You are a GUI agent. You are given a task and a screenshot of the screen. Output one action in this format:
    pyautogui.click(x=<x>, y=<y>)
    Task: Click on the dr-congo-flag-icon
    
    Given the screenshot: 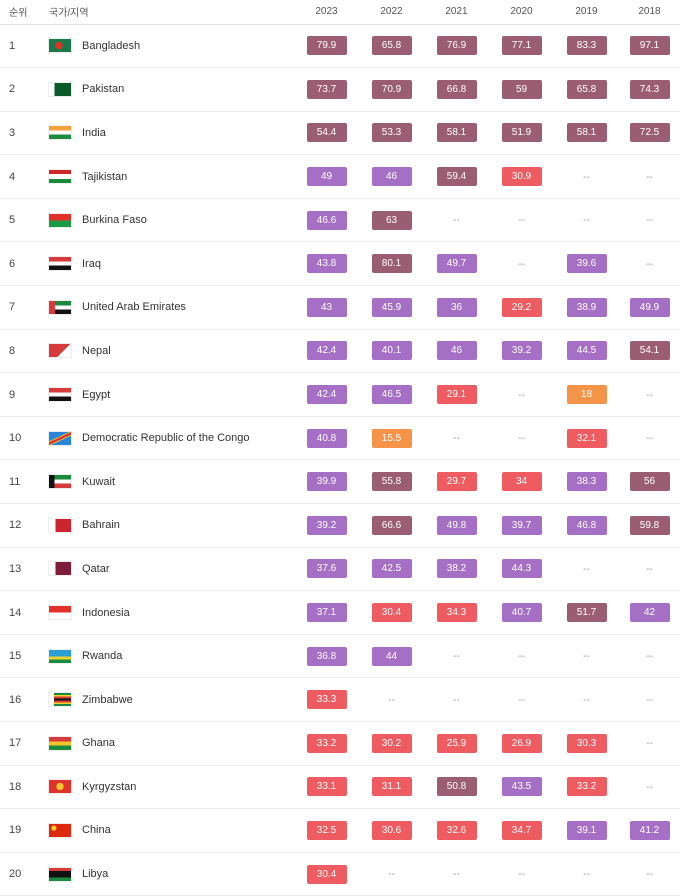 What is the action you would take?
    pyautogui.click(x=60, y=438)
    